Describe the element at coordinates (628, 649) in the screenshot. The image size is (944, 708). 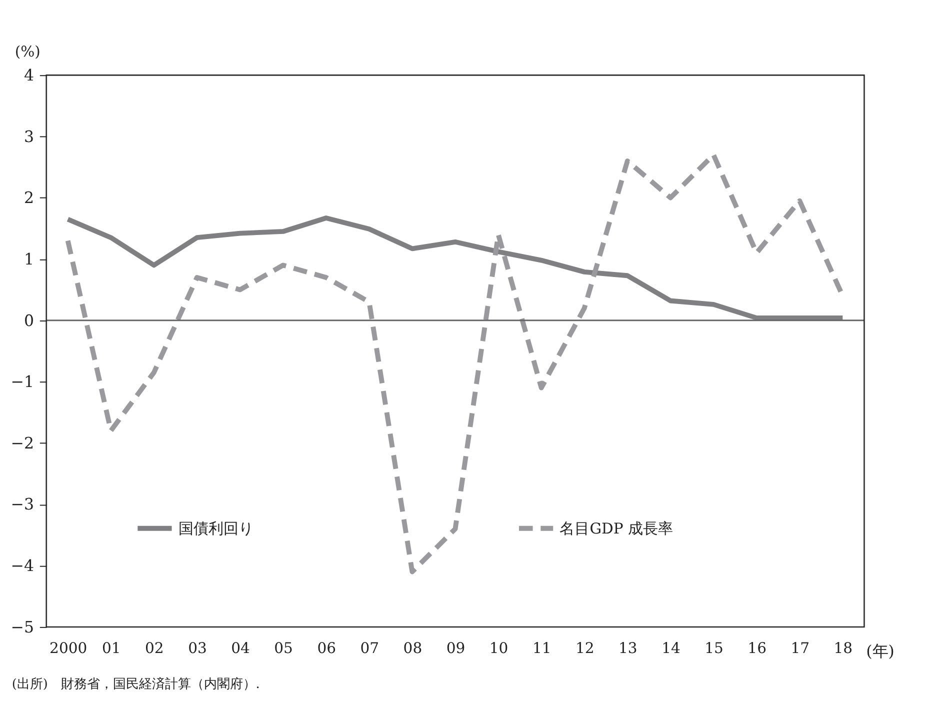
I see `x-tick-label: 13` at that location.